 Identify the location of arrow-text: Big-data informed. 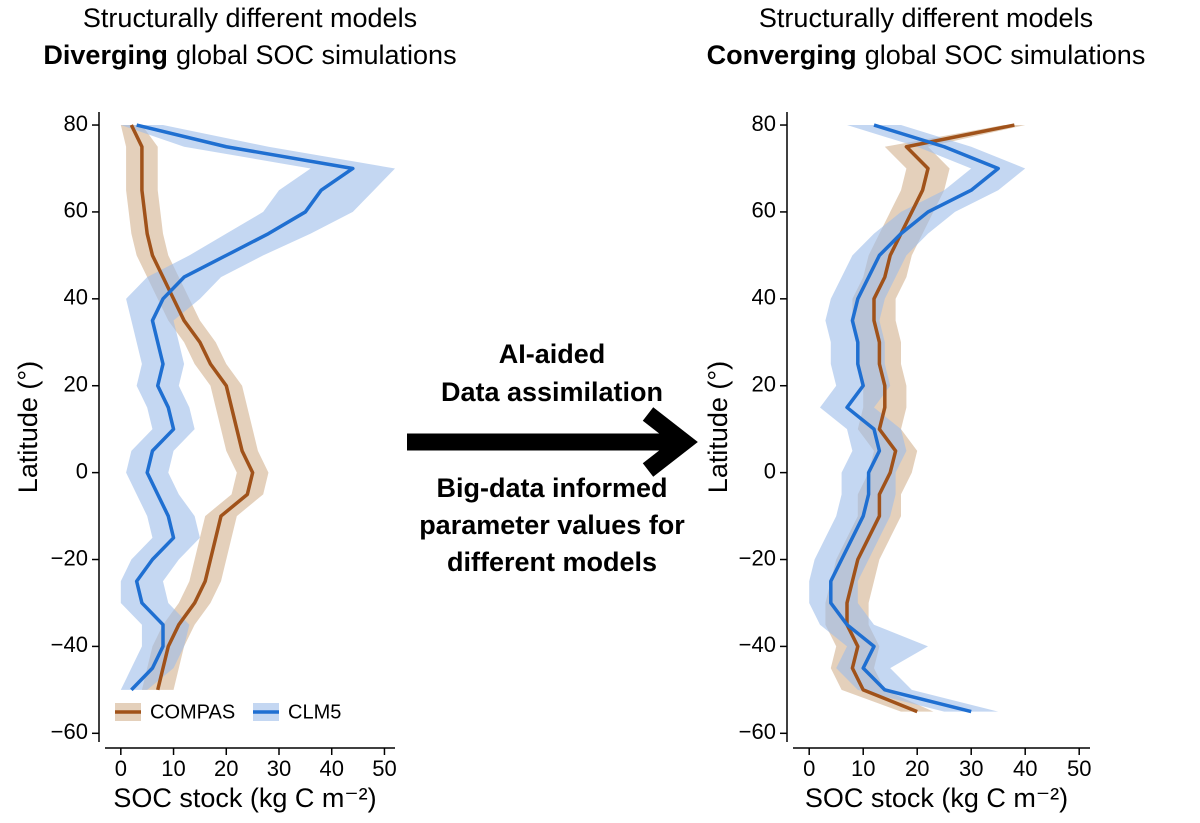
(551, 488).